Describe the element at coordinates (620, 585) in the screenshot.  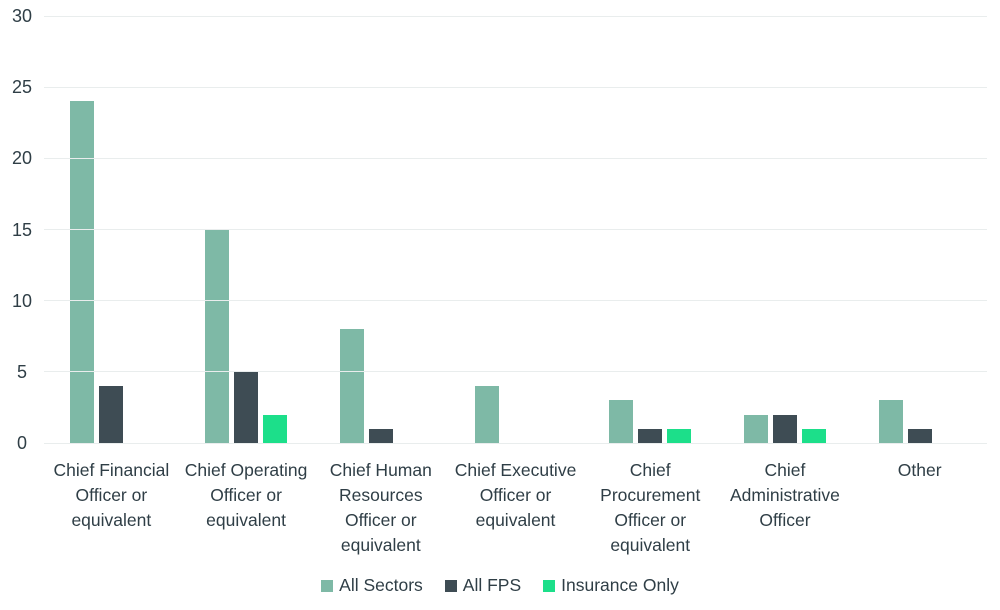
I see `legend-label: Insurance Only` at that location.